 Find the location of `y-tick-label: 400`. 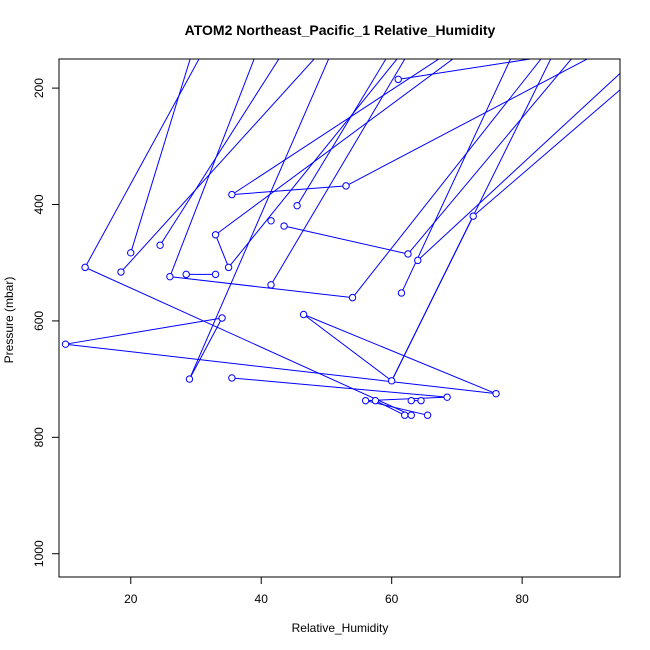

y-tick-label: 400 is located at coordinates (39, 204).